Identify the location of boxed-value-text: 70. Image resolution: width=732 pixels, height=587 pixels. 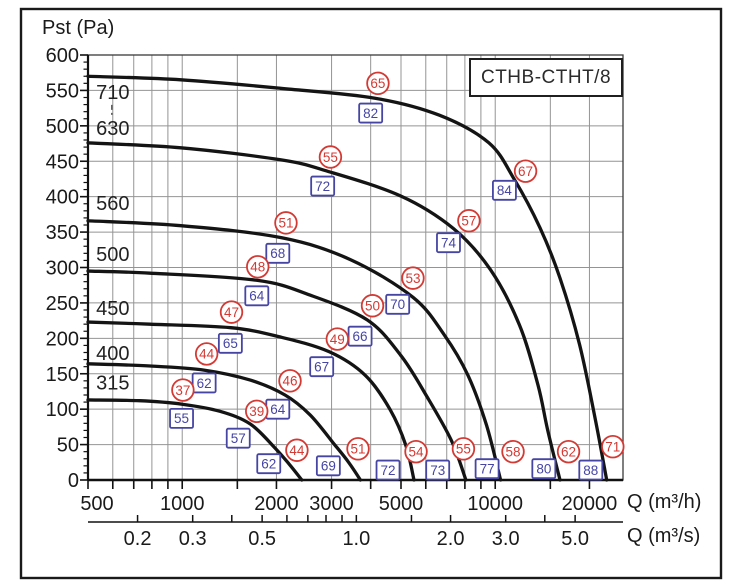
(397, 304).